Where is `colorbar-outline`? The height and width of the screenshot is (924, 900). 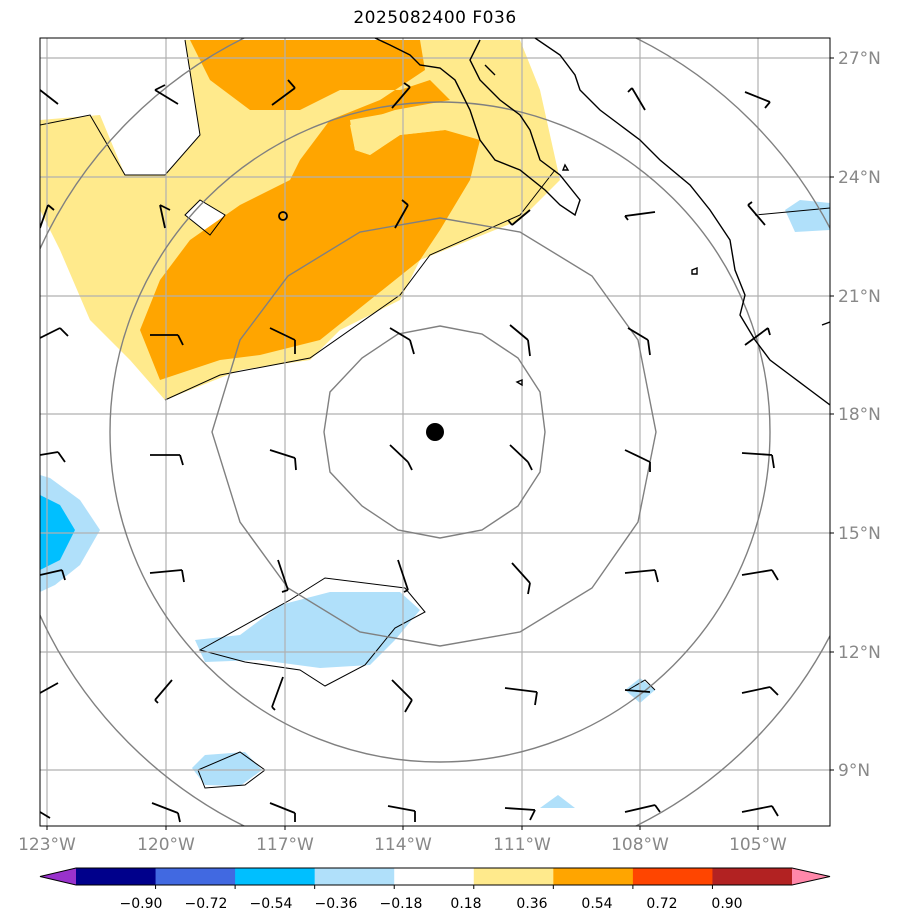
colorbar-outline is located at coordinates (435, 876).